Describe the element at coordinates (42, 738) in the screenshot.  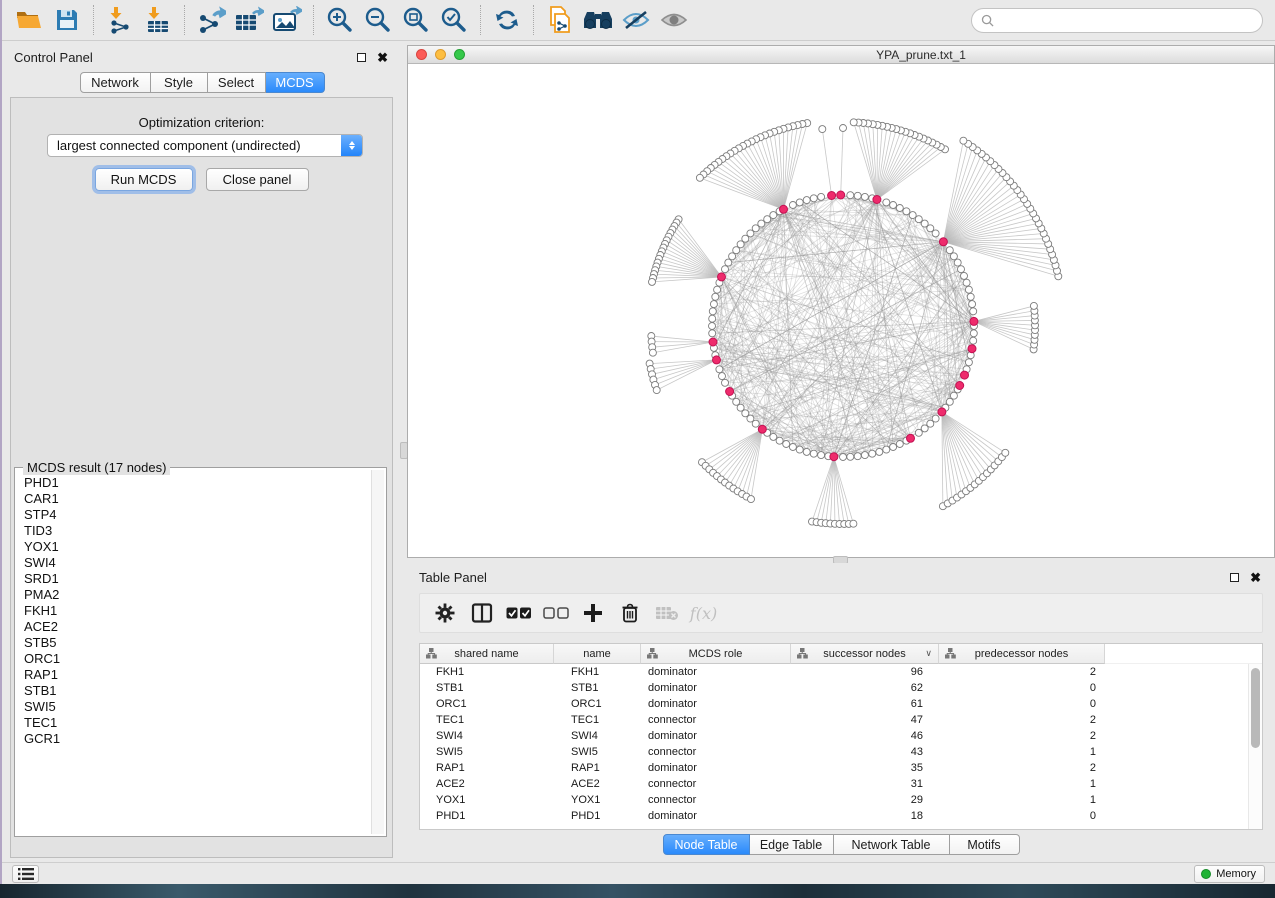
I see `result-node-gcr1: GCR1` at that location.